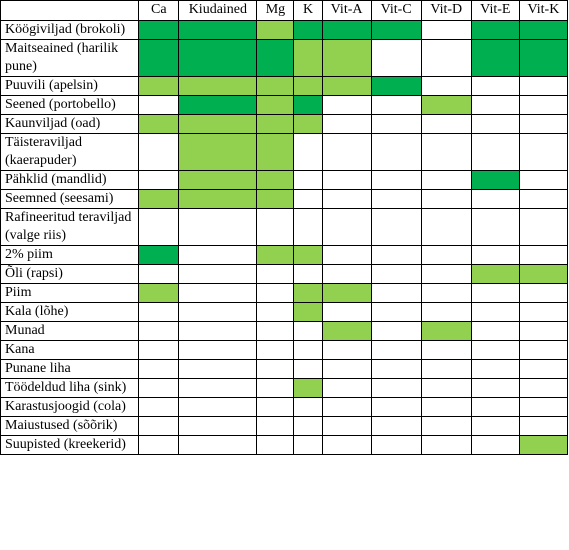 Image resolution: width=569 pixels, height=550 pixels. Describe the element at coordinates (70, 124) in the screenshot. I see `row-label: Kaunviljad (oad)` at that location.